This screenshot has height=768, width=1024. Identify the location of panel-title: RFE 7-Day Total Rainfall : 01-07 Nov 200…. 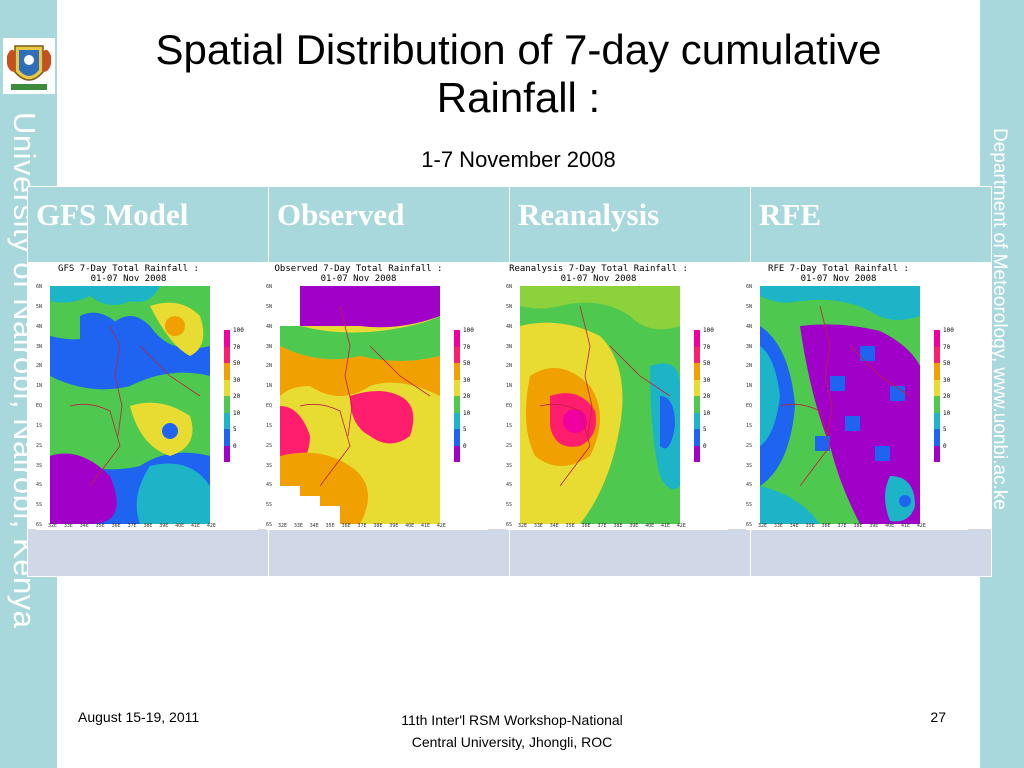
(838, 274).